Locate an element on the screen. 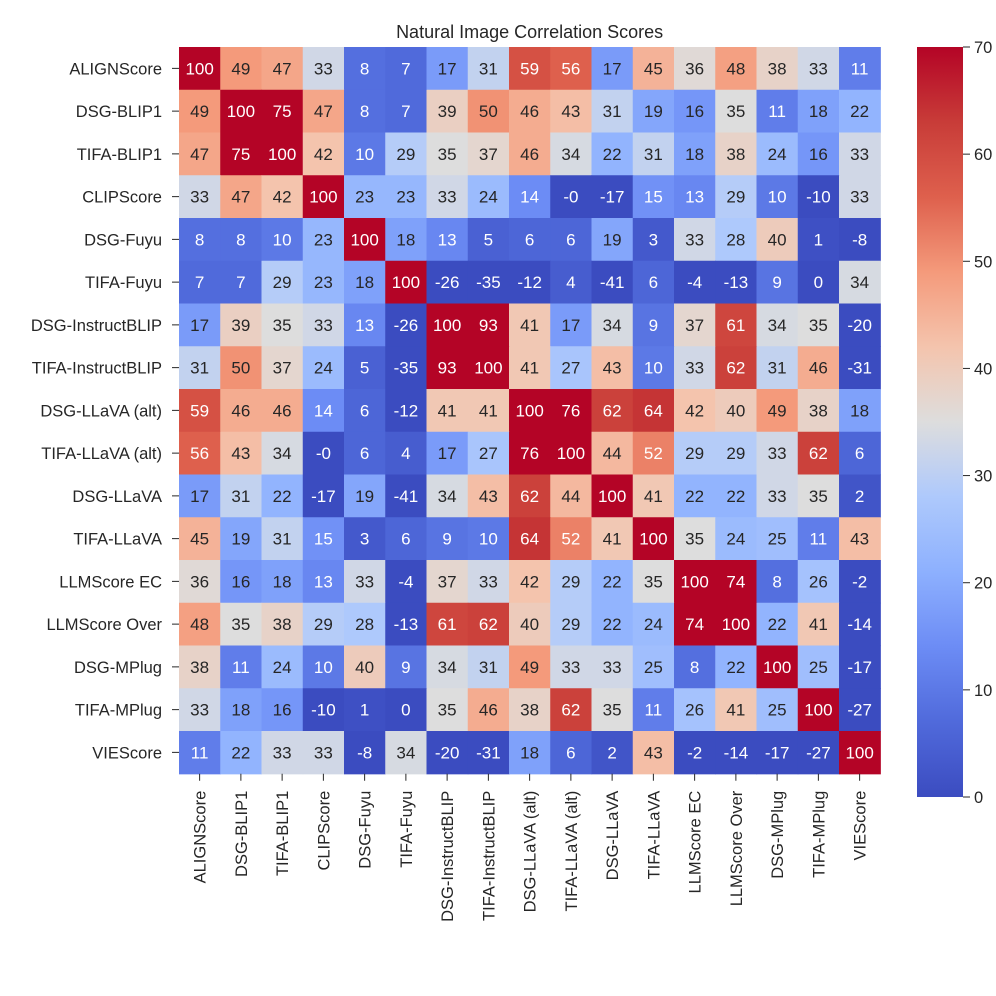 The image size is (996, 996). cell-value-label: 49 is located at coordinates (240, 68).